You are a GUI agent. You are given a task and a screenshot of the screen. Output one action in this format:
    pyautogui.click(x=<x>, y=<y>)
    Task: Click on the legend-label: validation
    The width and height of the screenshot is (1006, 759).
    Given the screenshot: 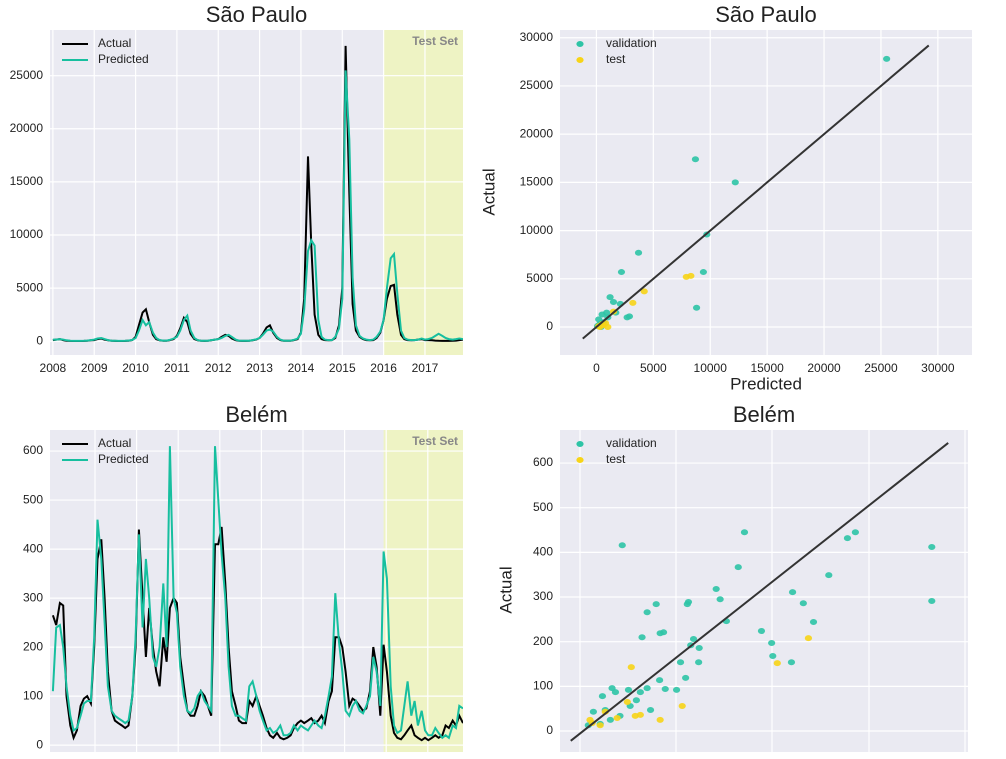 What is the action you would take?
    pyautogui.click(x=631, y=43)
    